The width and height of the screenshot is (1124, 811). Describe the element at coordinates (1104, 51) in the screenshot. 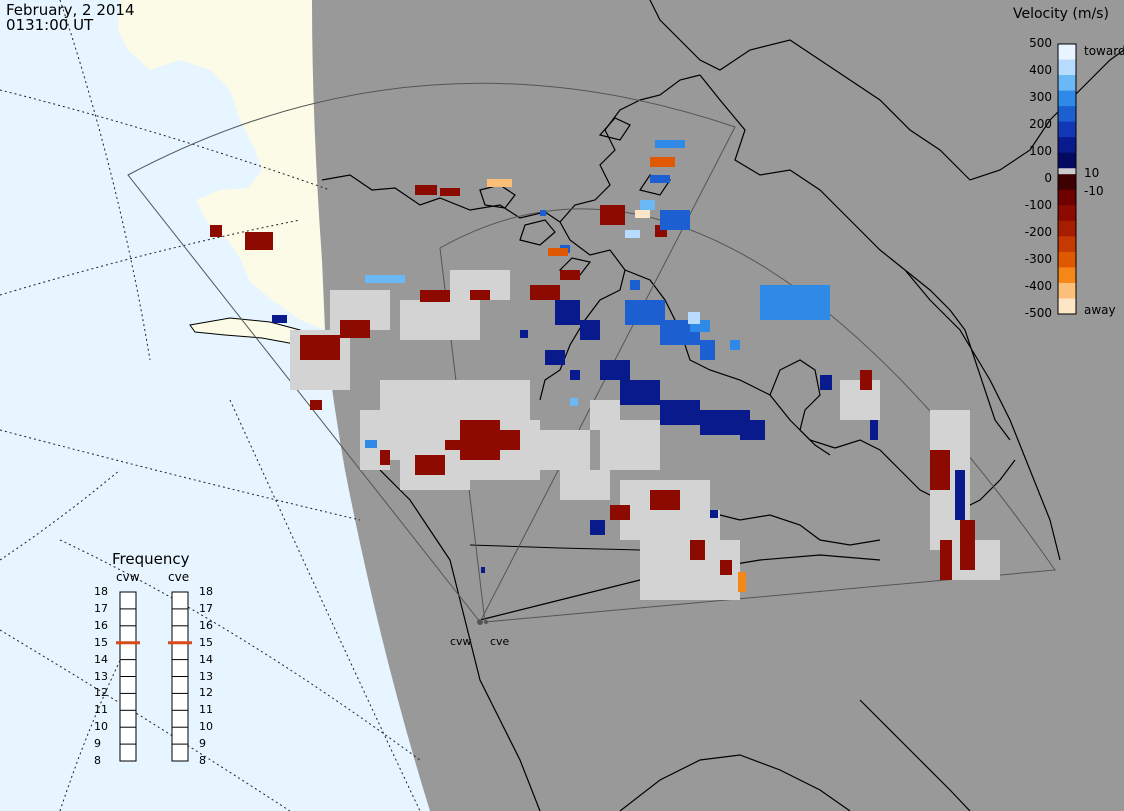

I see `colorbar-side-label: toward` at that location.